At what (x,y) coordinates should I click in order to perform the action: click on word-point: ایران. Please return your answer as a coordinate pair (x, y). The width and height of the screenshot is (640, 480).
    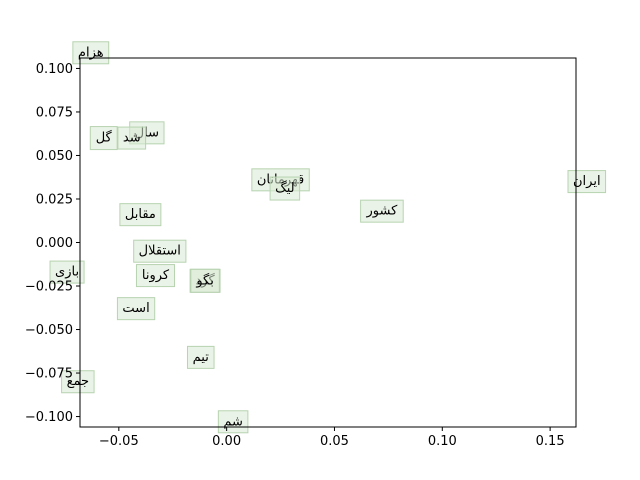
    Looking at the image, I should click on (587, 182).